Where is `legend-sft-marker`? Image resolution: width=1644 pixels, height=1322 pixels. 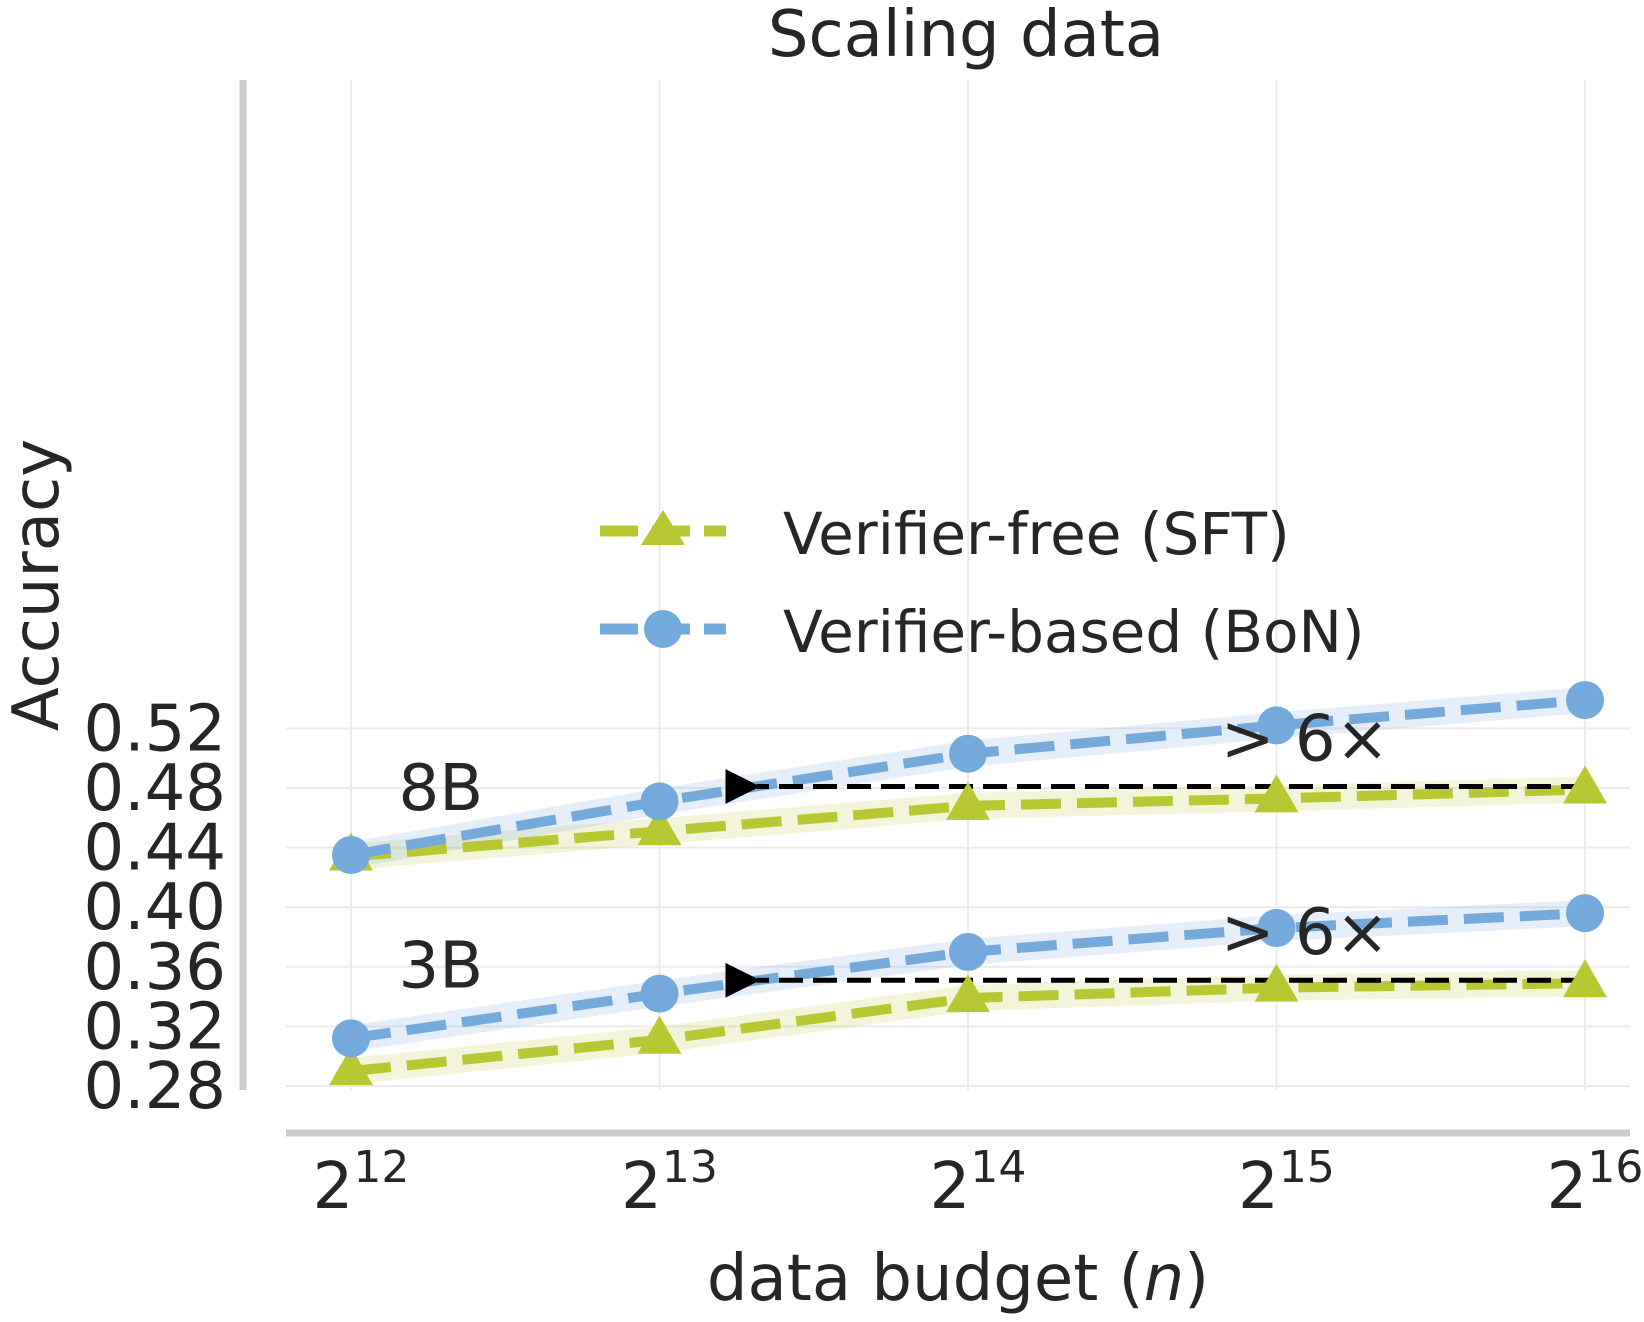
legend-sft-marker is located at coordinates (663, 527).